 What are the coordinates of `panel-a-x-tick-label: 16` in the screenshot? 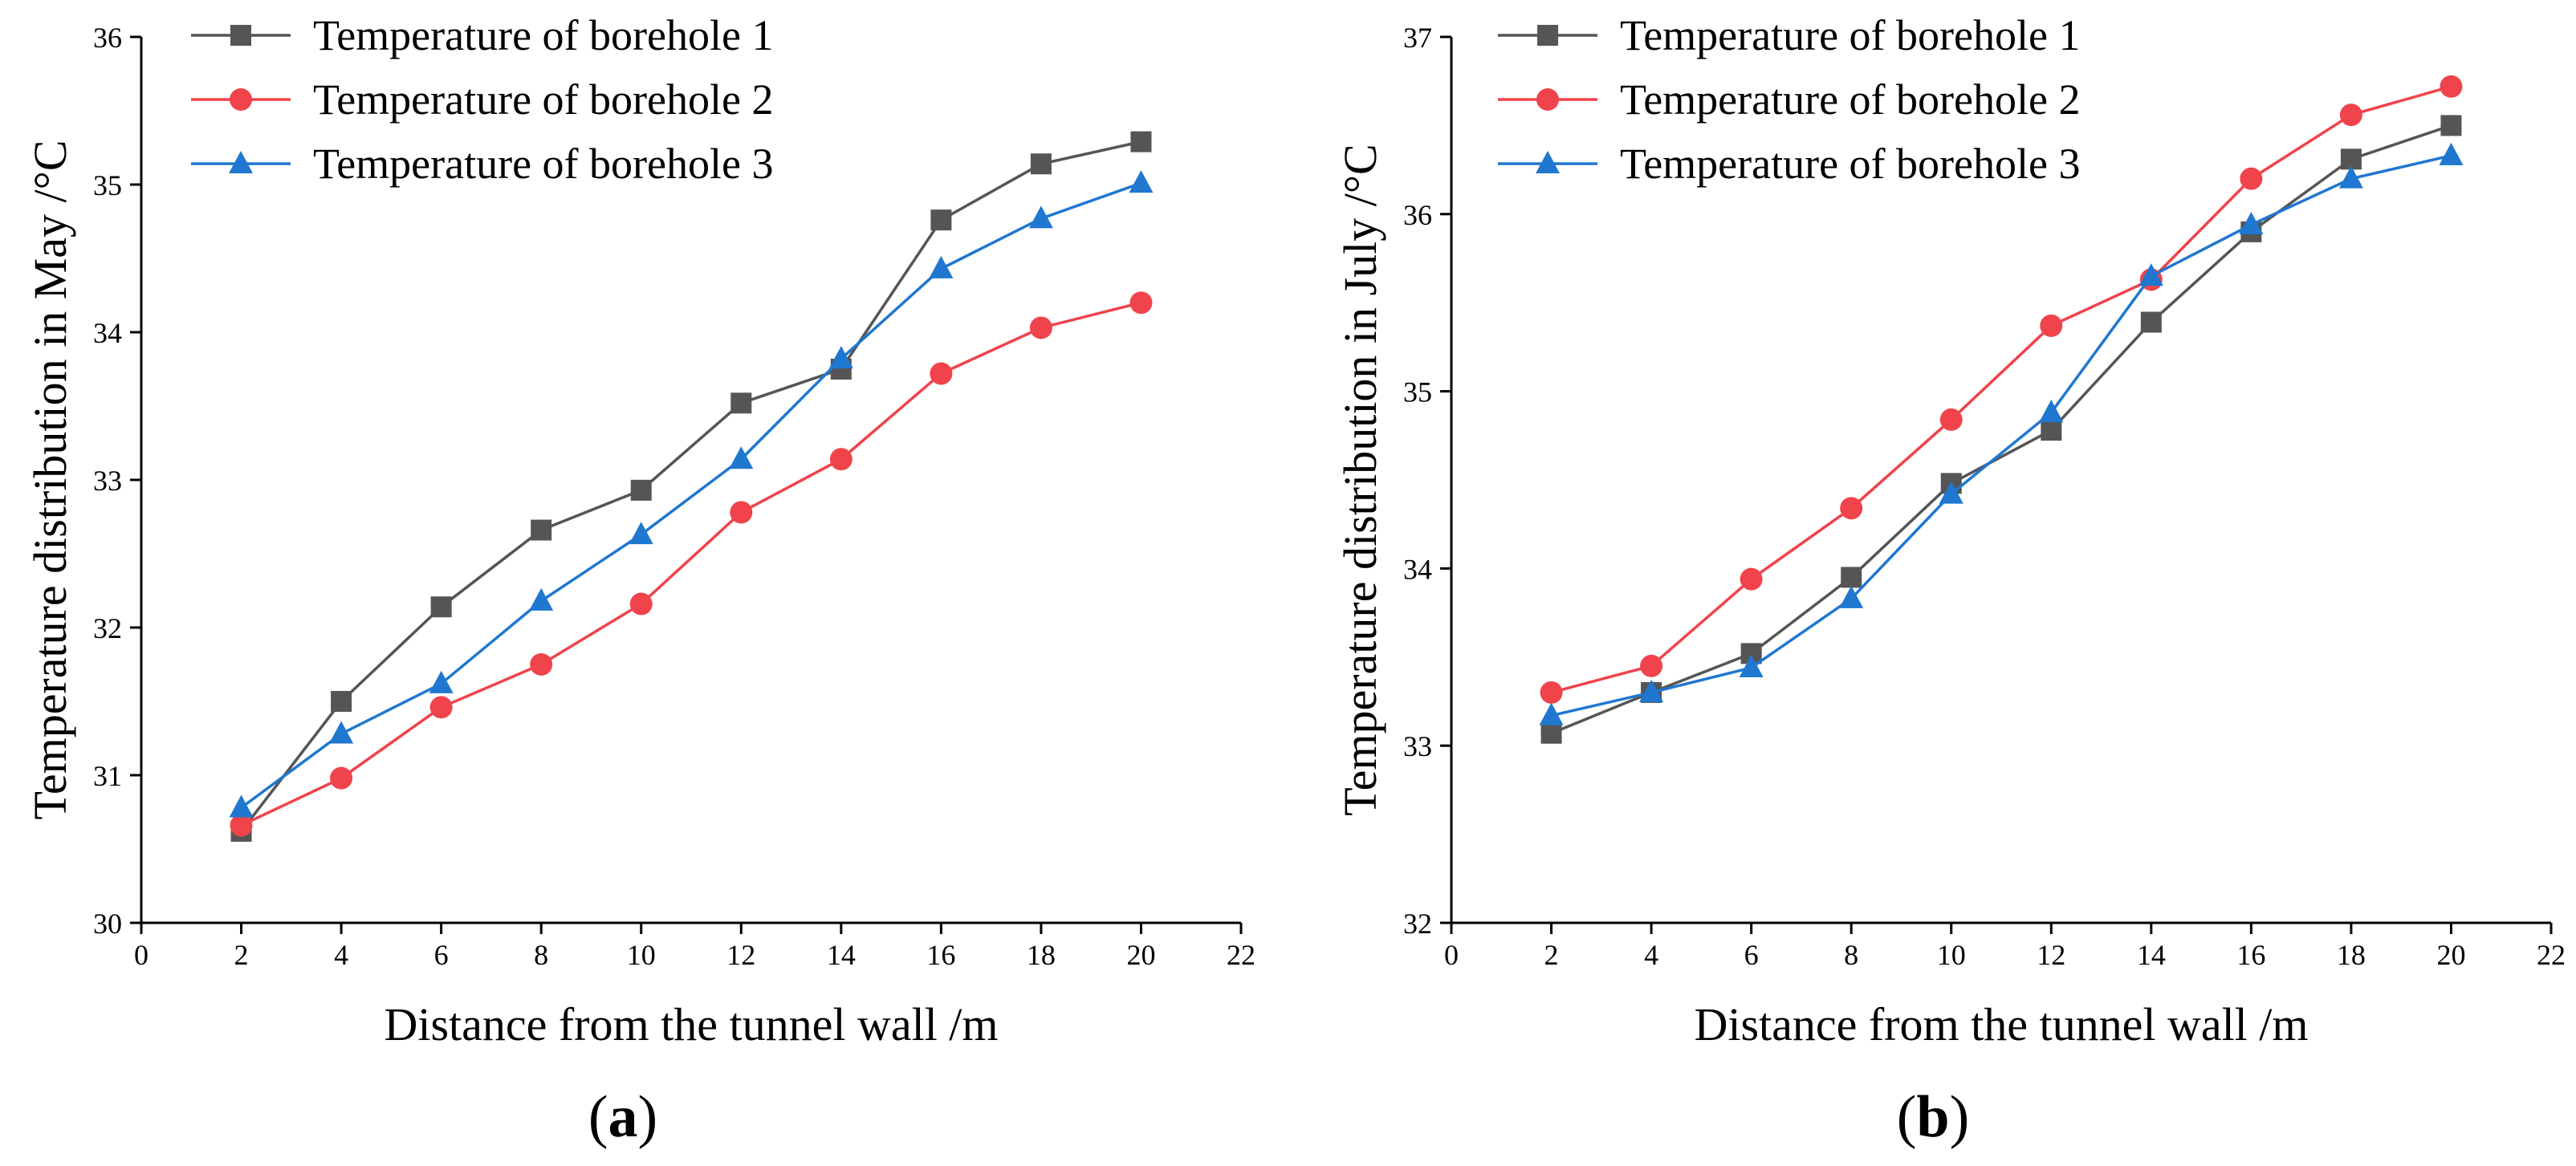 It's located at (941, 955).